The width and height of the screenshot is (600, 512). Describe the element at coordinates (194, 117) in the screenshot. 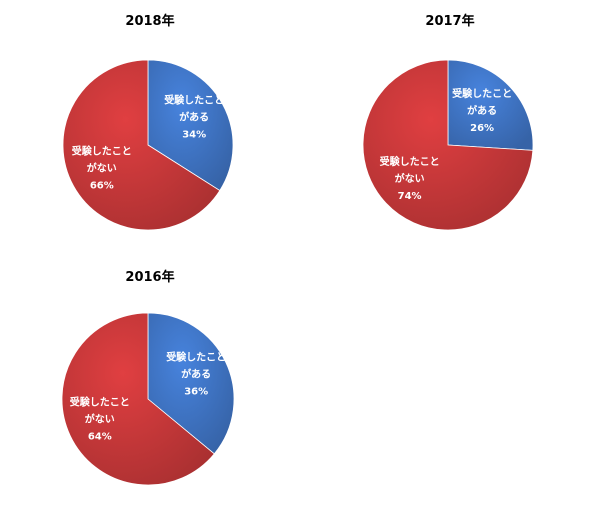

I see `slice-label-0: 受験したことがある 34%` at that location.